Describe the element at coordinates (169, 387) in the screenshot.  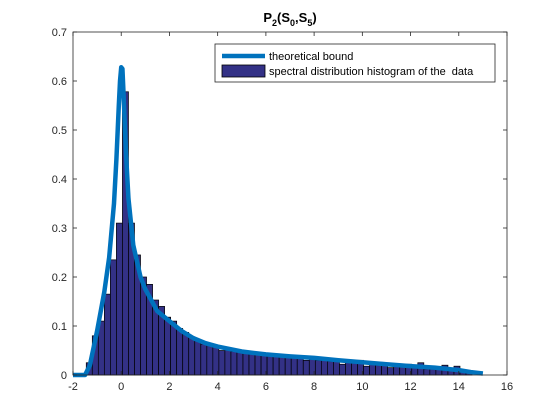
I see `x-tick-label: 2` at that location.